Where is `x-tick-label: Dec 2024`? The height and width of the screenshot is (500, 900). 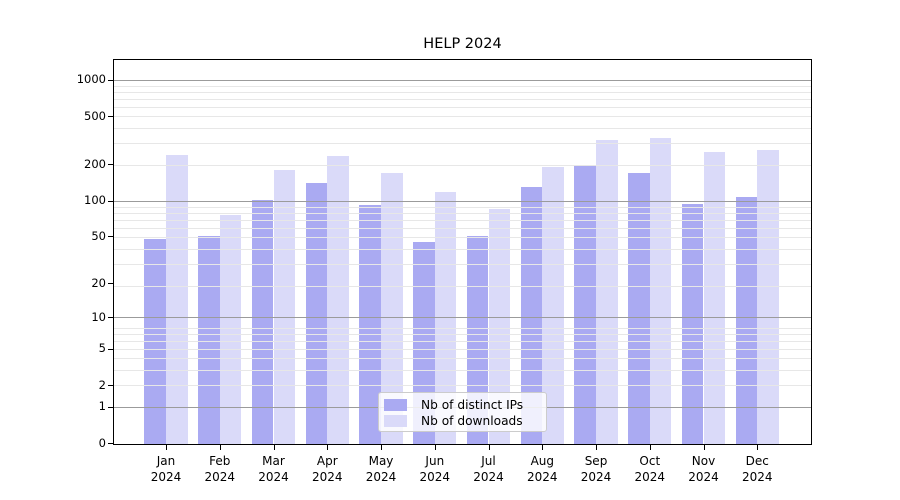
x-tick-label: Dec 2024 is located at coordinates (757, 469).